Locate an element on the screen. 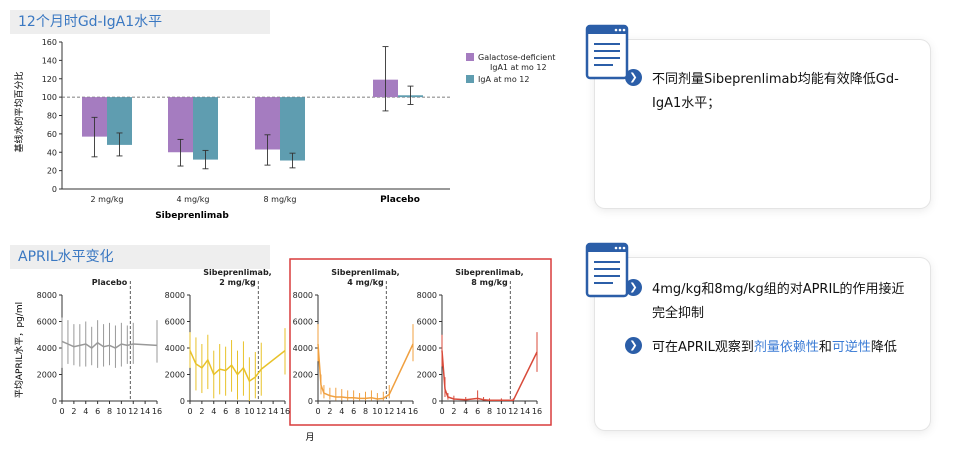 The height and width of the screenshot is (461, 960). panel-title: 4 mg/kg is located at coordinates (365, 282).